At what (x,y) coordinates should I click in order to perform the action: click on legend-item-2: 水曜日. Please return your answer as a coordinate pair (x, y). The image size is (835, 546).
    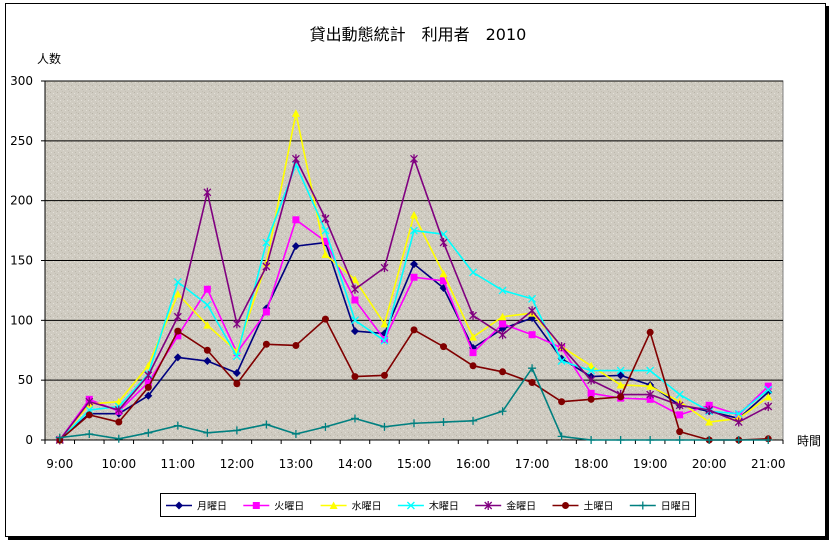
    Looking at the image, I should click on (351, 507).